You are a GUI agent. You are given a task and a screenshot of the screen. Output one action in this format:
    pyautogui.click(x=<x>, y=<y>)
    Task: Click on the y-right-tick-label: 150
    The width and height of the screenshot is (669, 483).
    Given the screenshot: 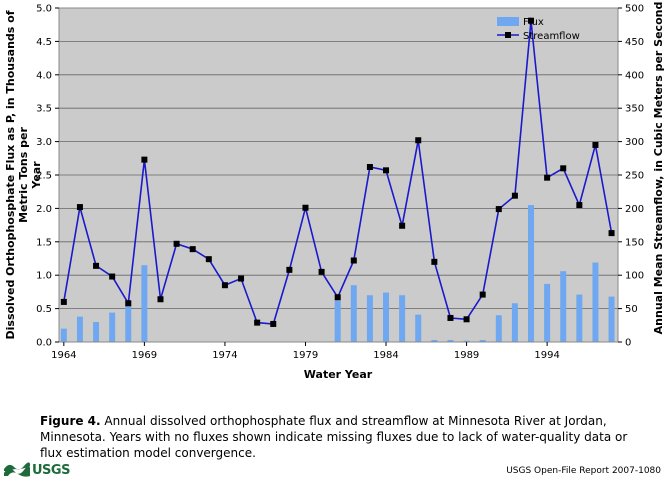 What is the action you would take?
    pyautogui.click(x=634, y=242)
    